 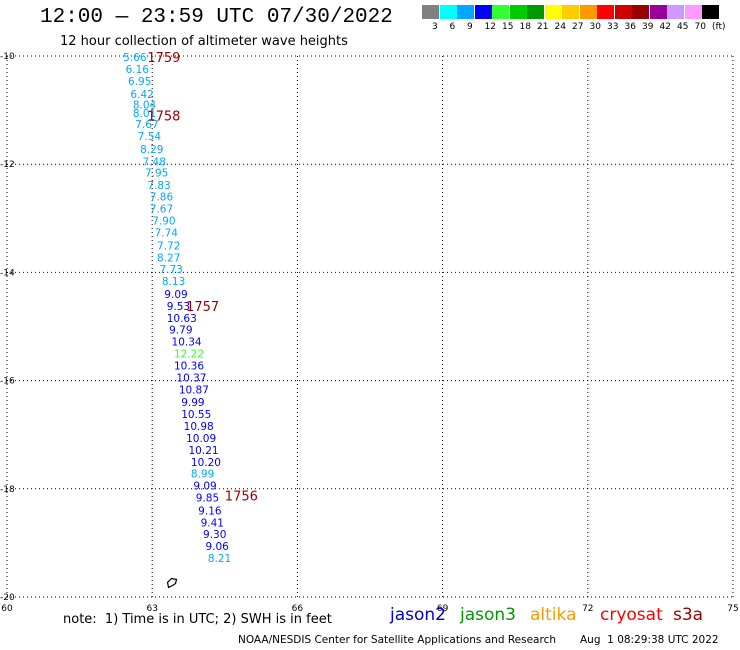 I want to click on page-title: 12:00 — 23:59 UTC 07/30/2022, so click(x=216, y=17).